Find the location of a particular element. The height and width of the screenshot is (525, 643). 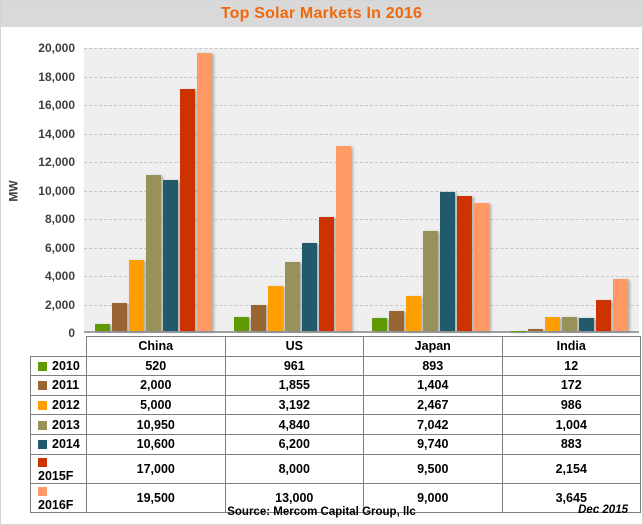

y-tick-16-000: 16,000 is located at coordinates (56, 105).